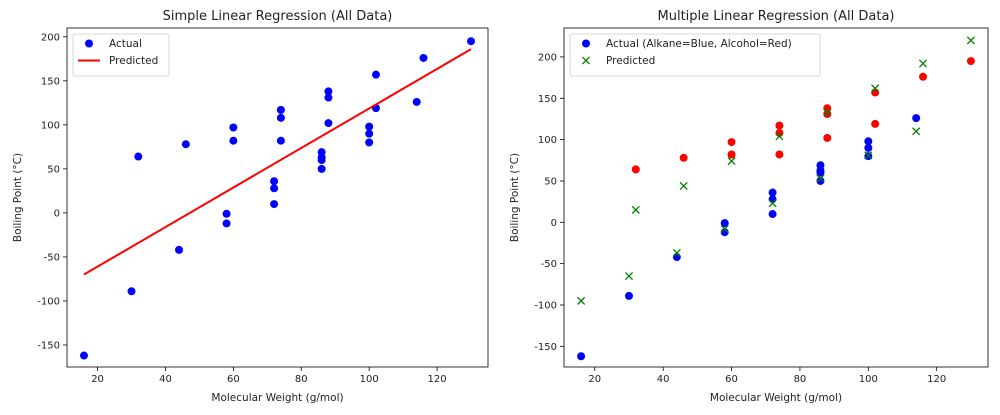 This screenshot has width=1000, height=415. What do you see at coordinates (48, 345) in the screenshot?
I see `y-tick-label: -150` at bounding box center [48, 345].